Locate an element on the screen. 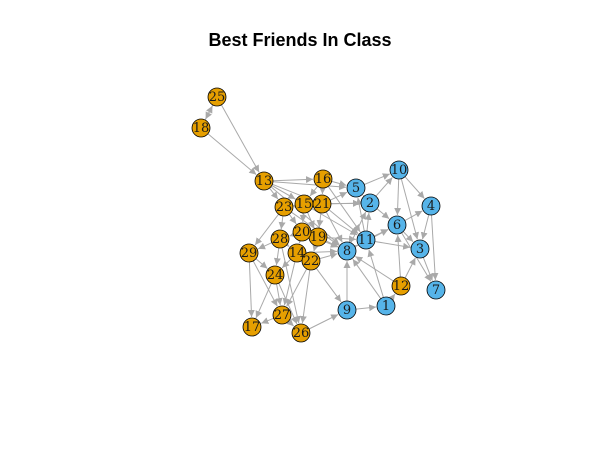  node-21: 21 is located at coordinates (322, 204).